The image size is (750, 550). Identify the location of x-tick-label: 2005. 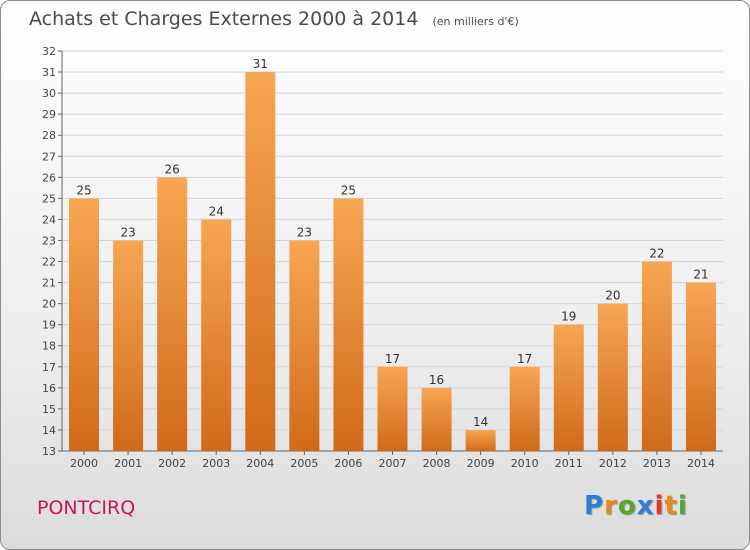
(304, 463).